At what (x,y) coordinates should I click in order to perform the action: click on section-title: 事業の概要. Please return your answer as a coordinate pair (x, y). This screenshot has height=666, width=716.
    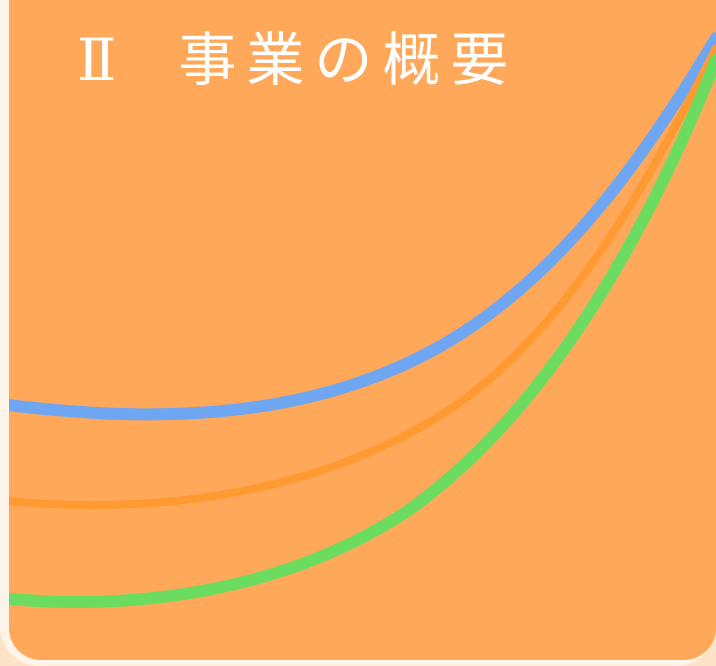
    Looking at the image, I should click on (348, 60).